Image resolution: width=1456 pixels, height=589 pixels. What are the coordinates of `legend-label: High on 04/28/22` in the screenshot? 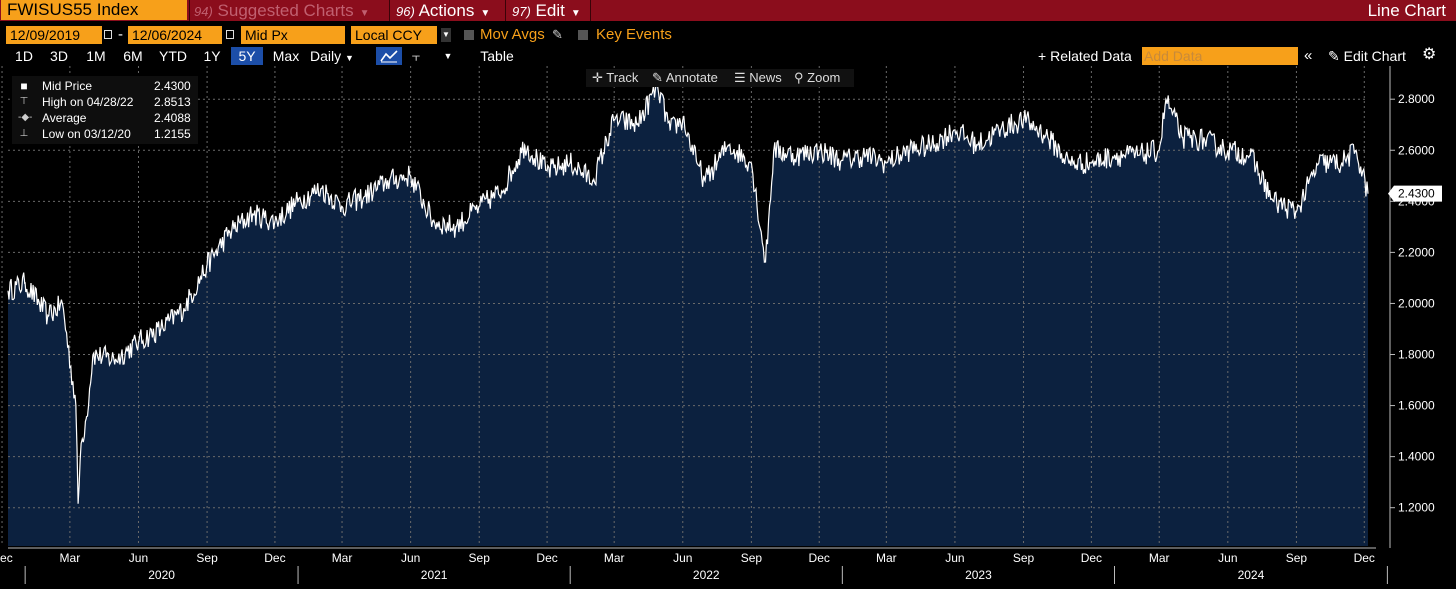 It's located at (88, 102).